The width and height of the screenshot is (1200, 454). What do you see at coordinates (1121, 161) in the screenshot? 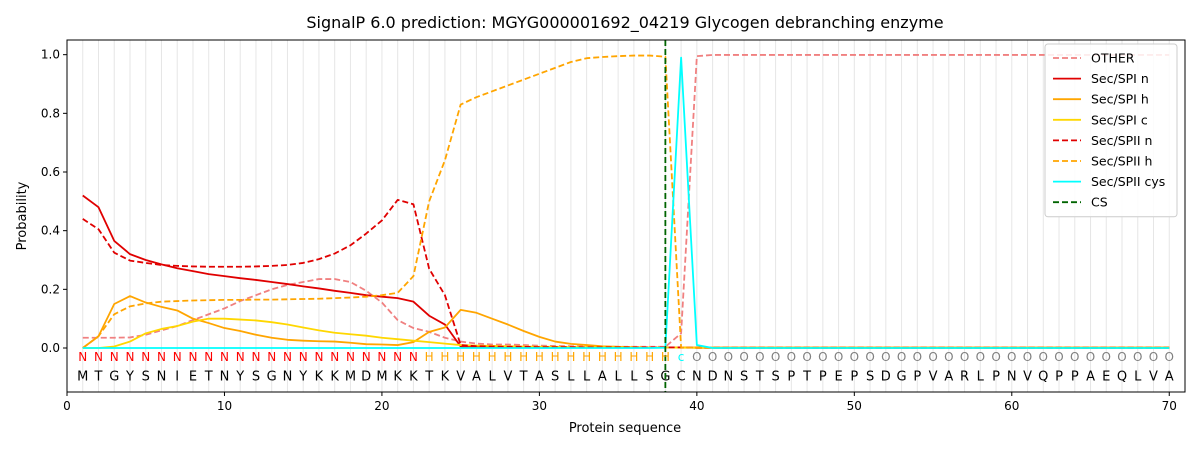
I see `legend-label-sec-spii-h: Sec/SPII h` at bounding box center [1121, 161].